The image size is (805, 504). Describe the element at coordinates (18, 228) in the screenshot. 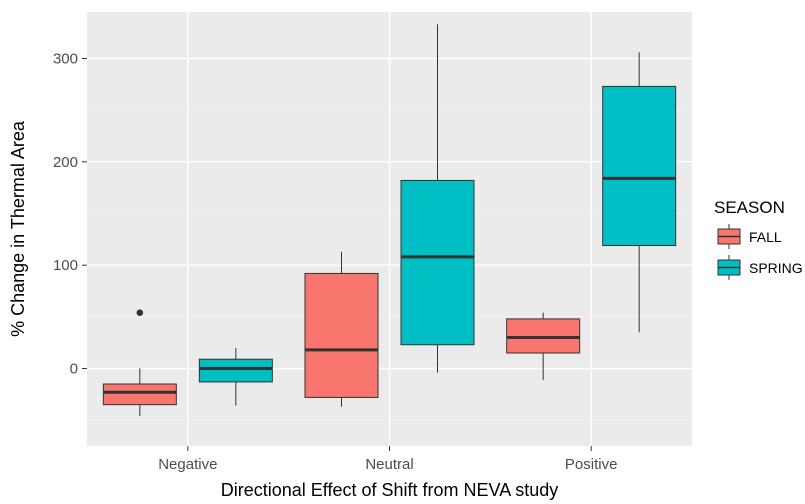

I see `y-axis-title: % Change in Thermal Area` at that location.